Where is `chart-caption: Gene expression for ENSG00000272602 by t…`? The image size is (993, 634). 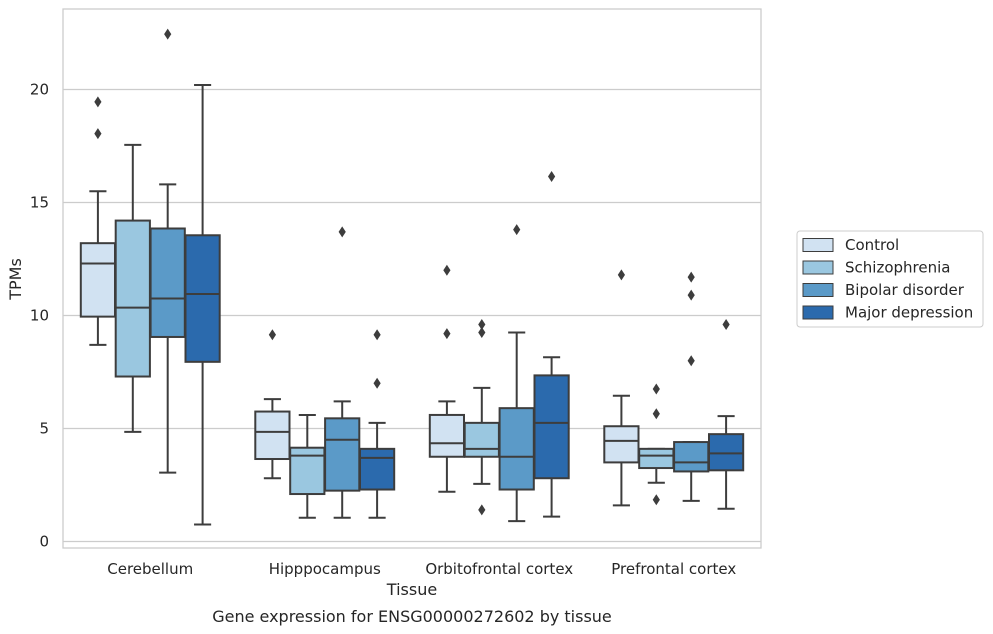
chart-caption: Gene expression for ENSG00000272602 by t… is located at coordinates (412, 616).